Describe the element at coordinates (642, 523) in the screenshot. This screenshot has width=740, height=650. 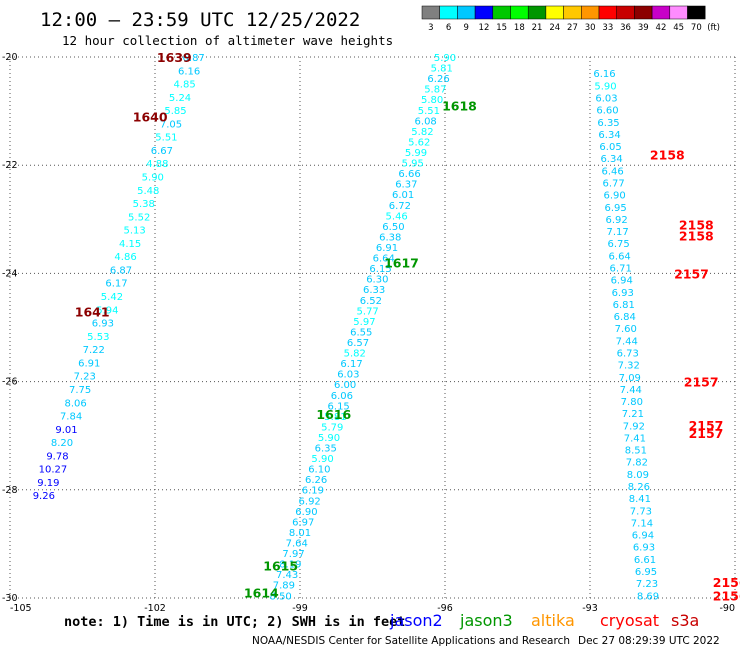
I see `swh-value: 7.14` at that location.